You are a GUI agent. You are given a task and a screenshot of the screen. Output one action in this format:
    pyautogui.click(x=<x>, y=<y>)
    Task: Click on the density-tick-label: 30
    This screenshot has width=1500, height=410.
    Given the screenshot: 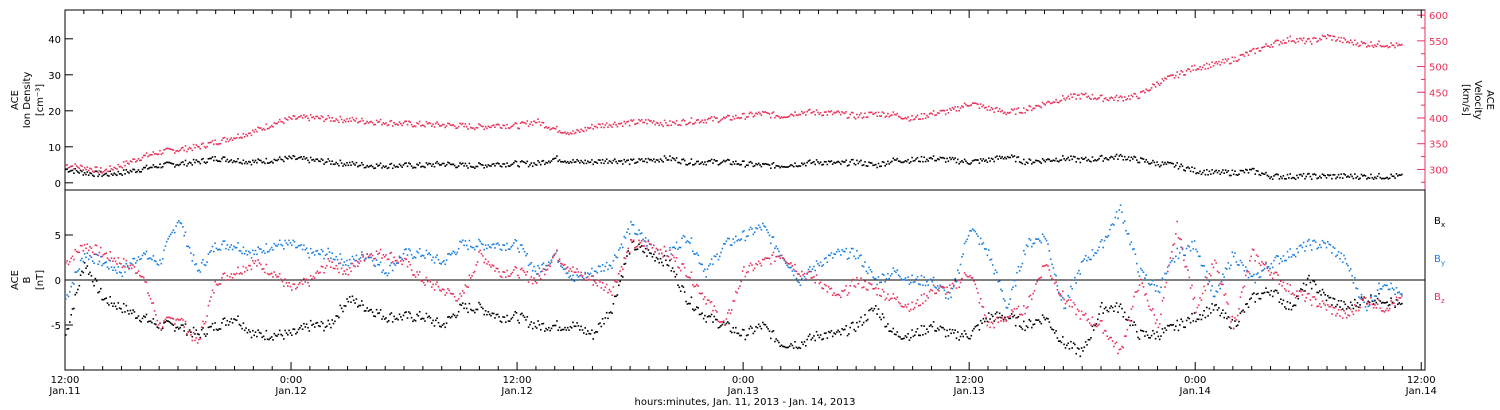 What is the action you would take?
    pyautogui.click(x=54, y=76)
    